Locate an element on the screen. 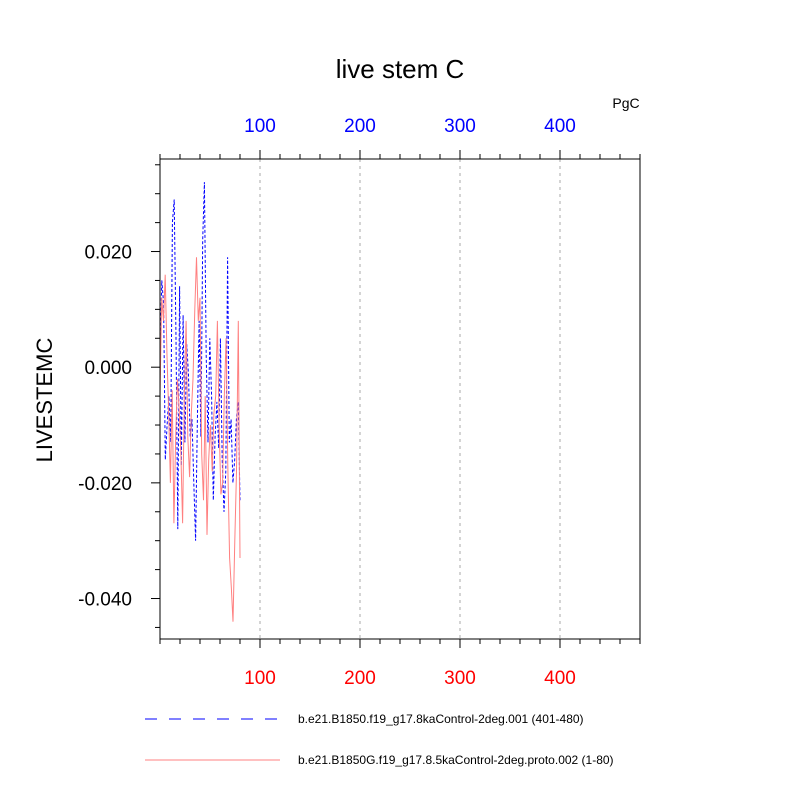 Image resolution: width=800 pixels, height=800 pixels. x-tick-label-top-300: 300 is located at coordinates (460, 126).